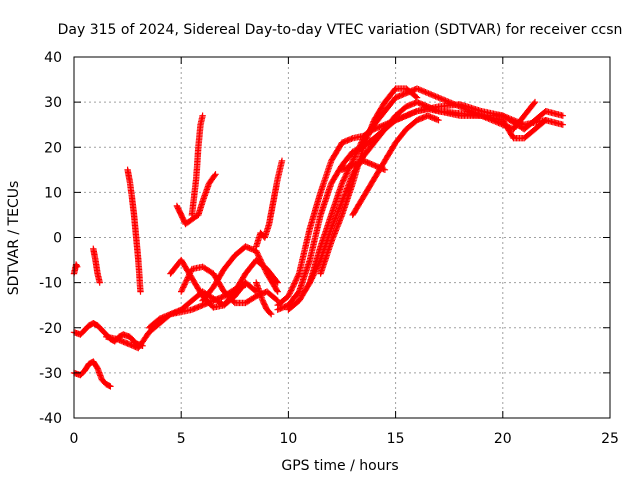 This screenshot has width=640, height=480. I want to click on y-tick-label: 30, so click(53, 103).